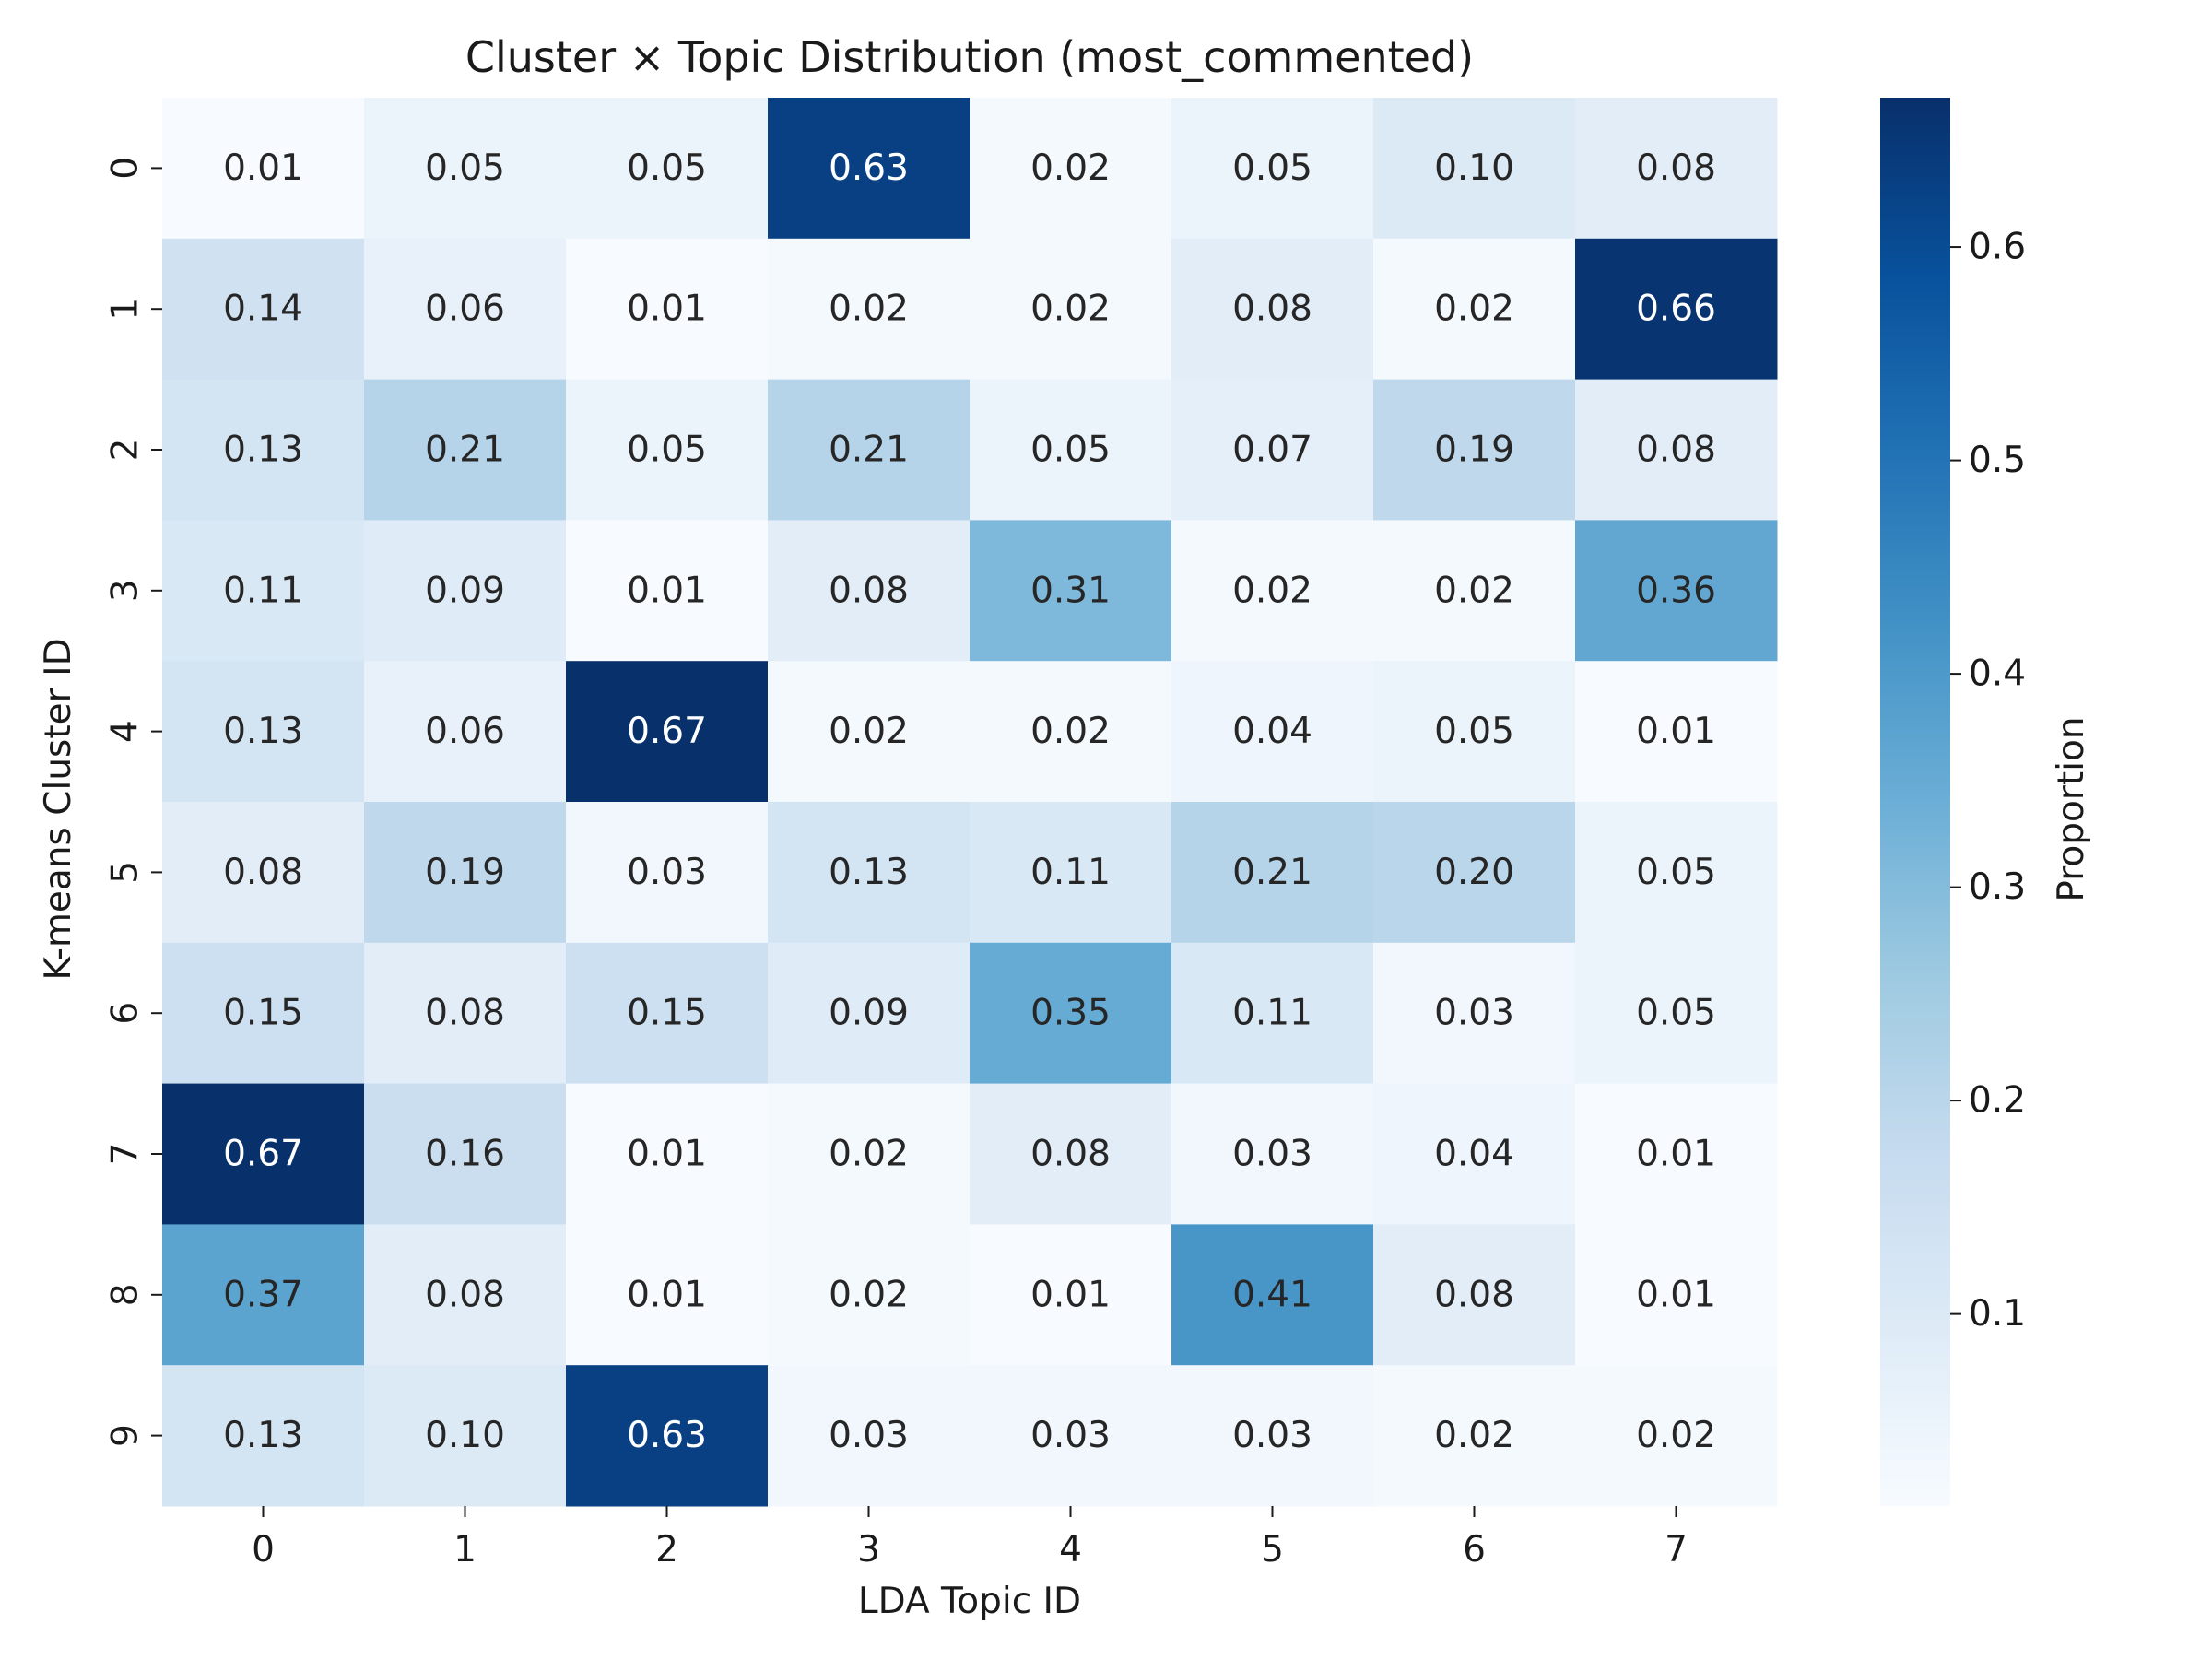 The width and height of the screenshot is (2212, 1659). I want to click on cell-value-label: 0.66, so click(1676, 309).